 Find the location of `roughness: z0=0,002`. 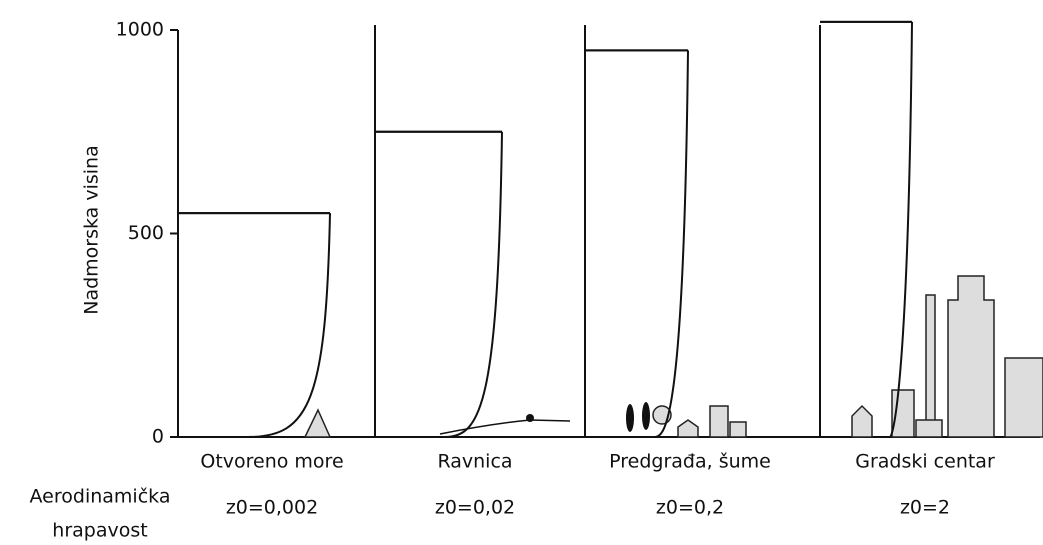

roughness: z0=0,002 is located at coordinates (272, 508).